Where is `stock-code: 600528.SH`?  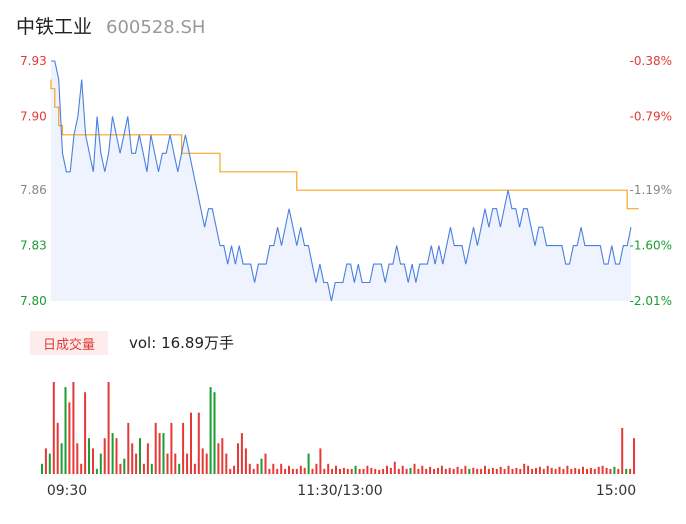
stock-code: 600528.SH is located at coordinates (156, 27).